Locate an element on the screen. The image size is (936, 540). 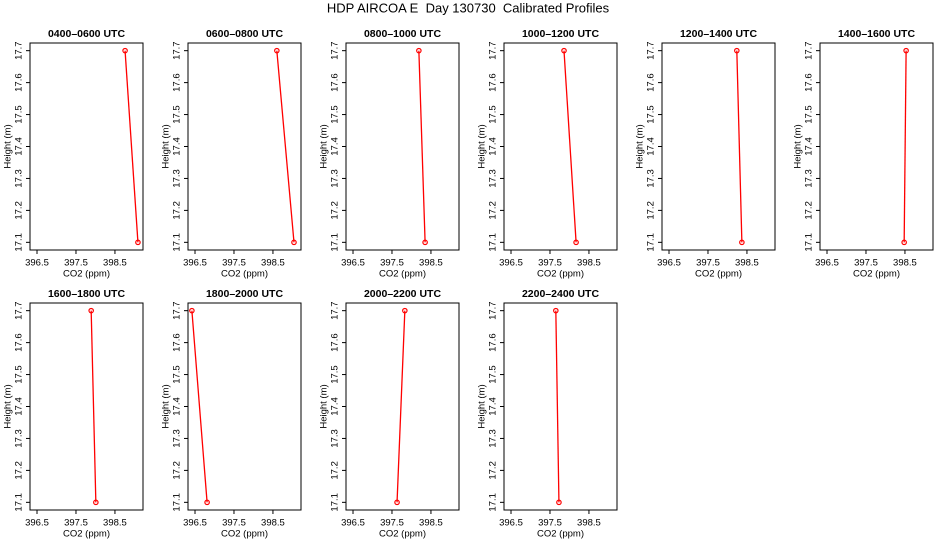
panel-title: 0600–0800 UTC is located at coordinates (244, 34).